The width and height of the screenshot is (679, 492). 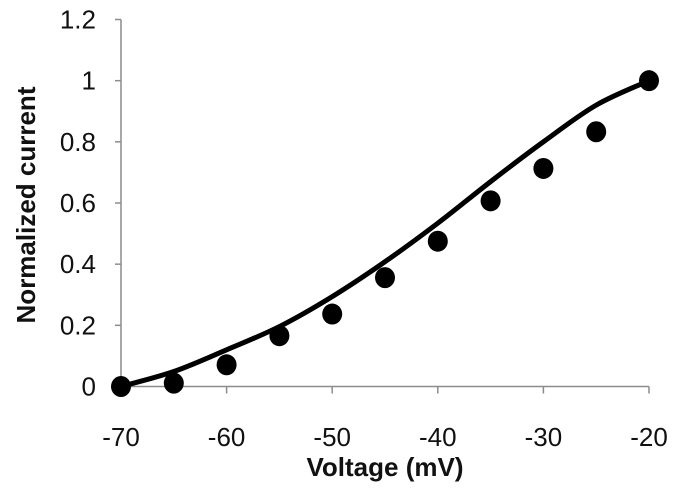 I want to click on x-tick-label: -30, so click(x=544, y=437).